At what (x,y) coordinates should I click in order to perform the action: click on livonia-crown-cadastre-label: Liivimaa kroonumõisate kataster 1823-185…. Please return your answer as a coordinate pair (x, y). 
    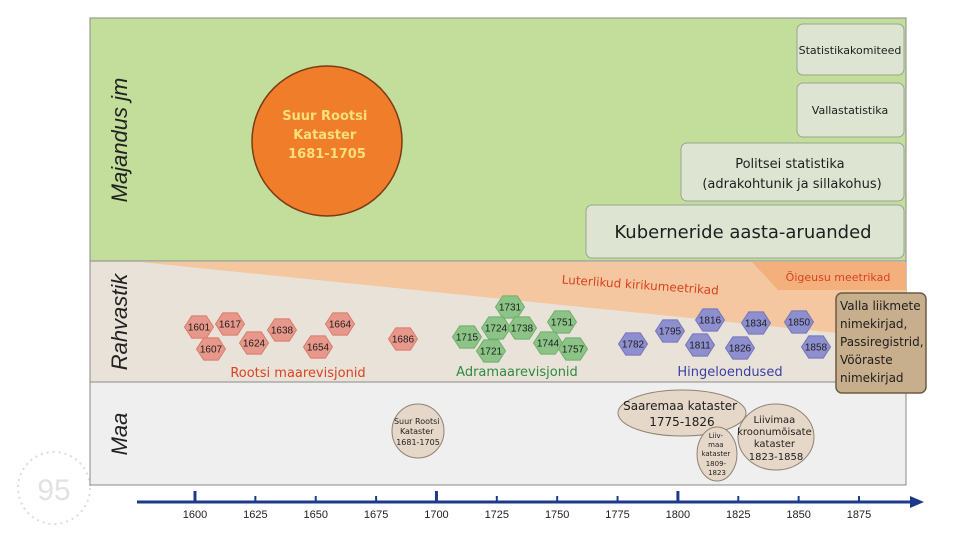
    Looking at the image, I should click on (776, 439).